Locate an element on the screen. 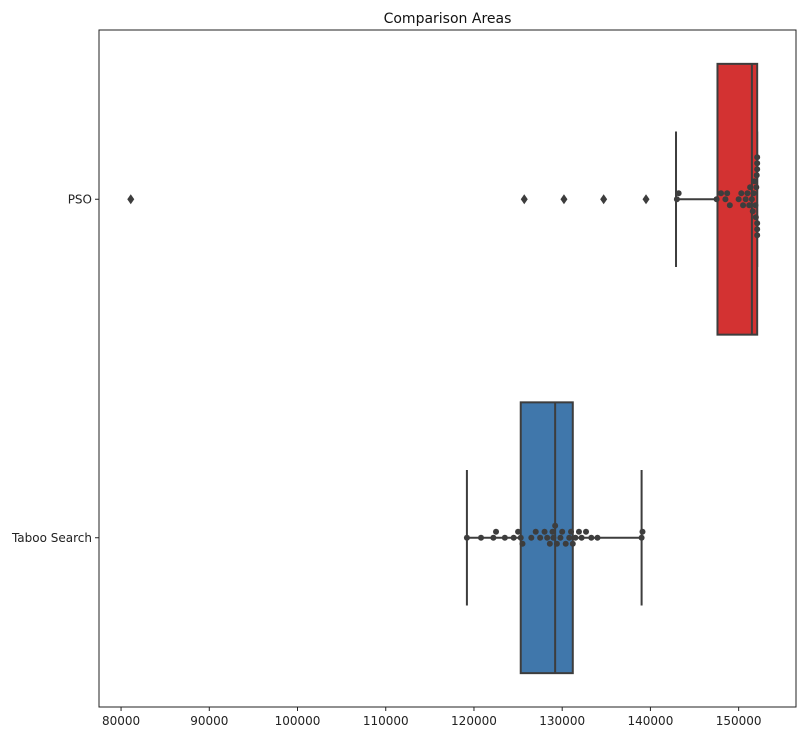  x-tick-label-120000: 120000 is located at coordinates (474, 721).